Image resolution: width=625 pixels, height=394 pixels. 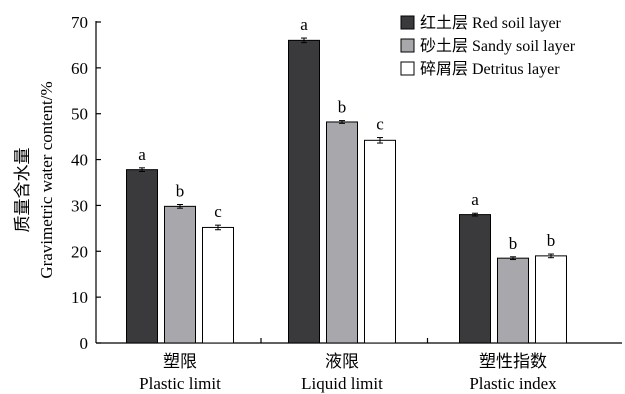 I want to click on y-axis-title-en: Gravimetric water content/%, so click(x=46, y=179).